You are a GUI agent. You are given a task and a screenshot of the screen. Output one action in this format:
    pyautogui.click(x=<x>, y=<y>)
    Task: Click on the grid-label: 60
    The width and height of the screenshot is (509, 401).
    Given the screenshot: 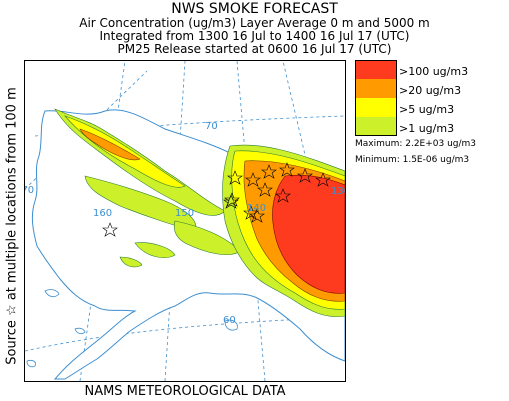 What is the action you would take?
    pyautogui.click(x=229, y=320)
    